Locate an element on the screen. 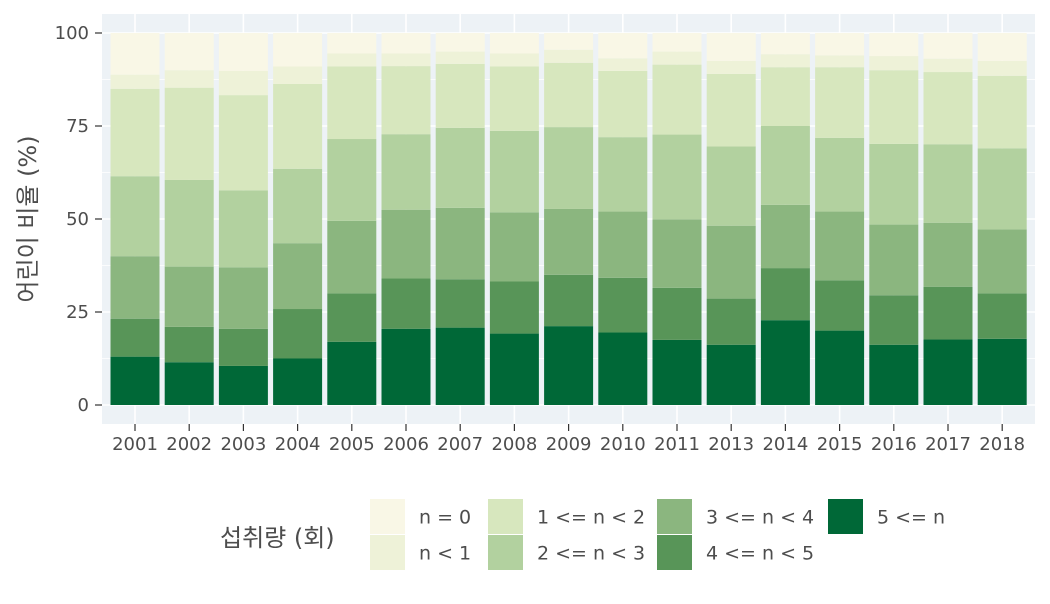 This screenshot has width=1050, height=604. bar-segment: 2005 — 1 <= n < 2: 19.5 is located at coordinates (352, 103).